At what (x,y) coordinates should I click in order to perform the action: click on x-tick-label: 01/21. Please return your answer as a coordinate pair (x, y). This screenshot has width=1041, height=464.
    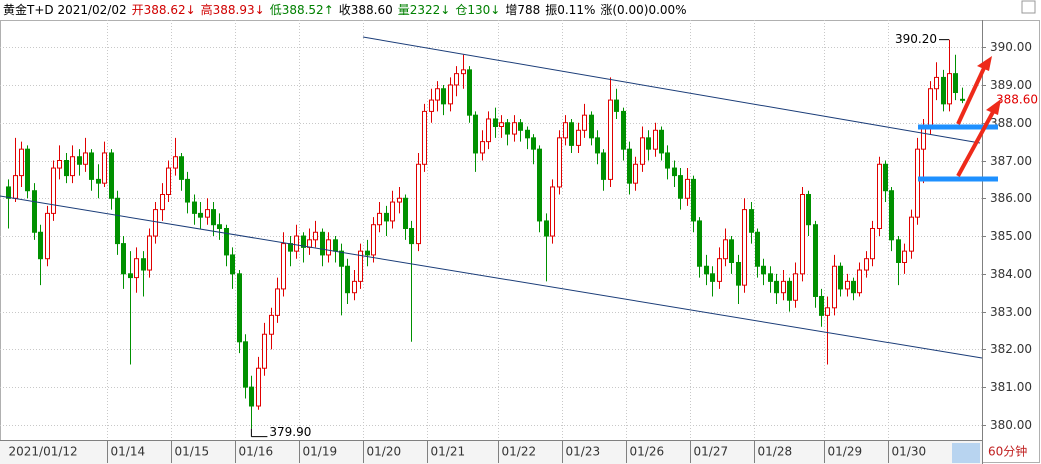
    Looking at the image, I should click on (448, 452).